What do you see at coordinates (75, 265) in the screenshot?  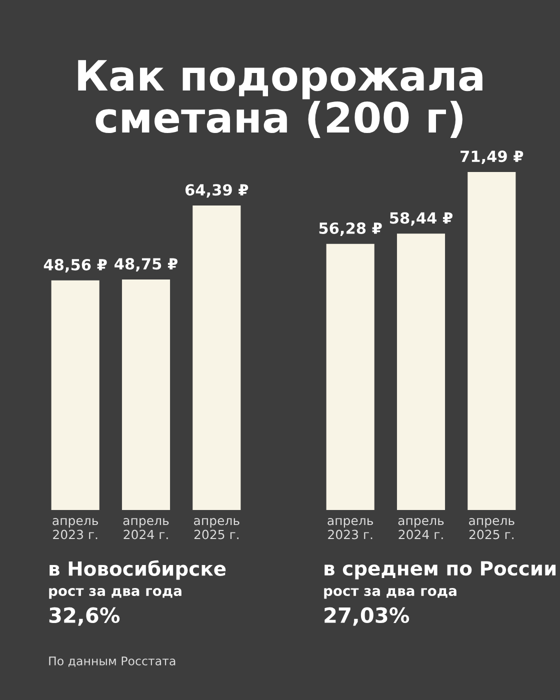 I see `data-label: 48,56 ₽` at bounding box center [75, 265].